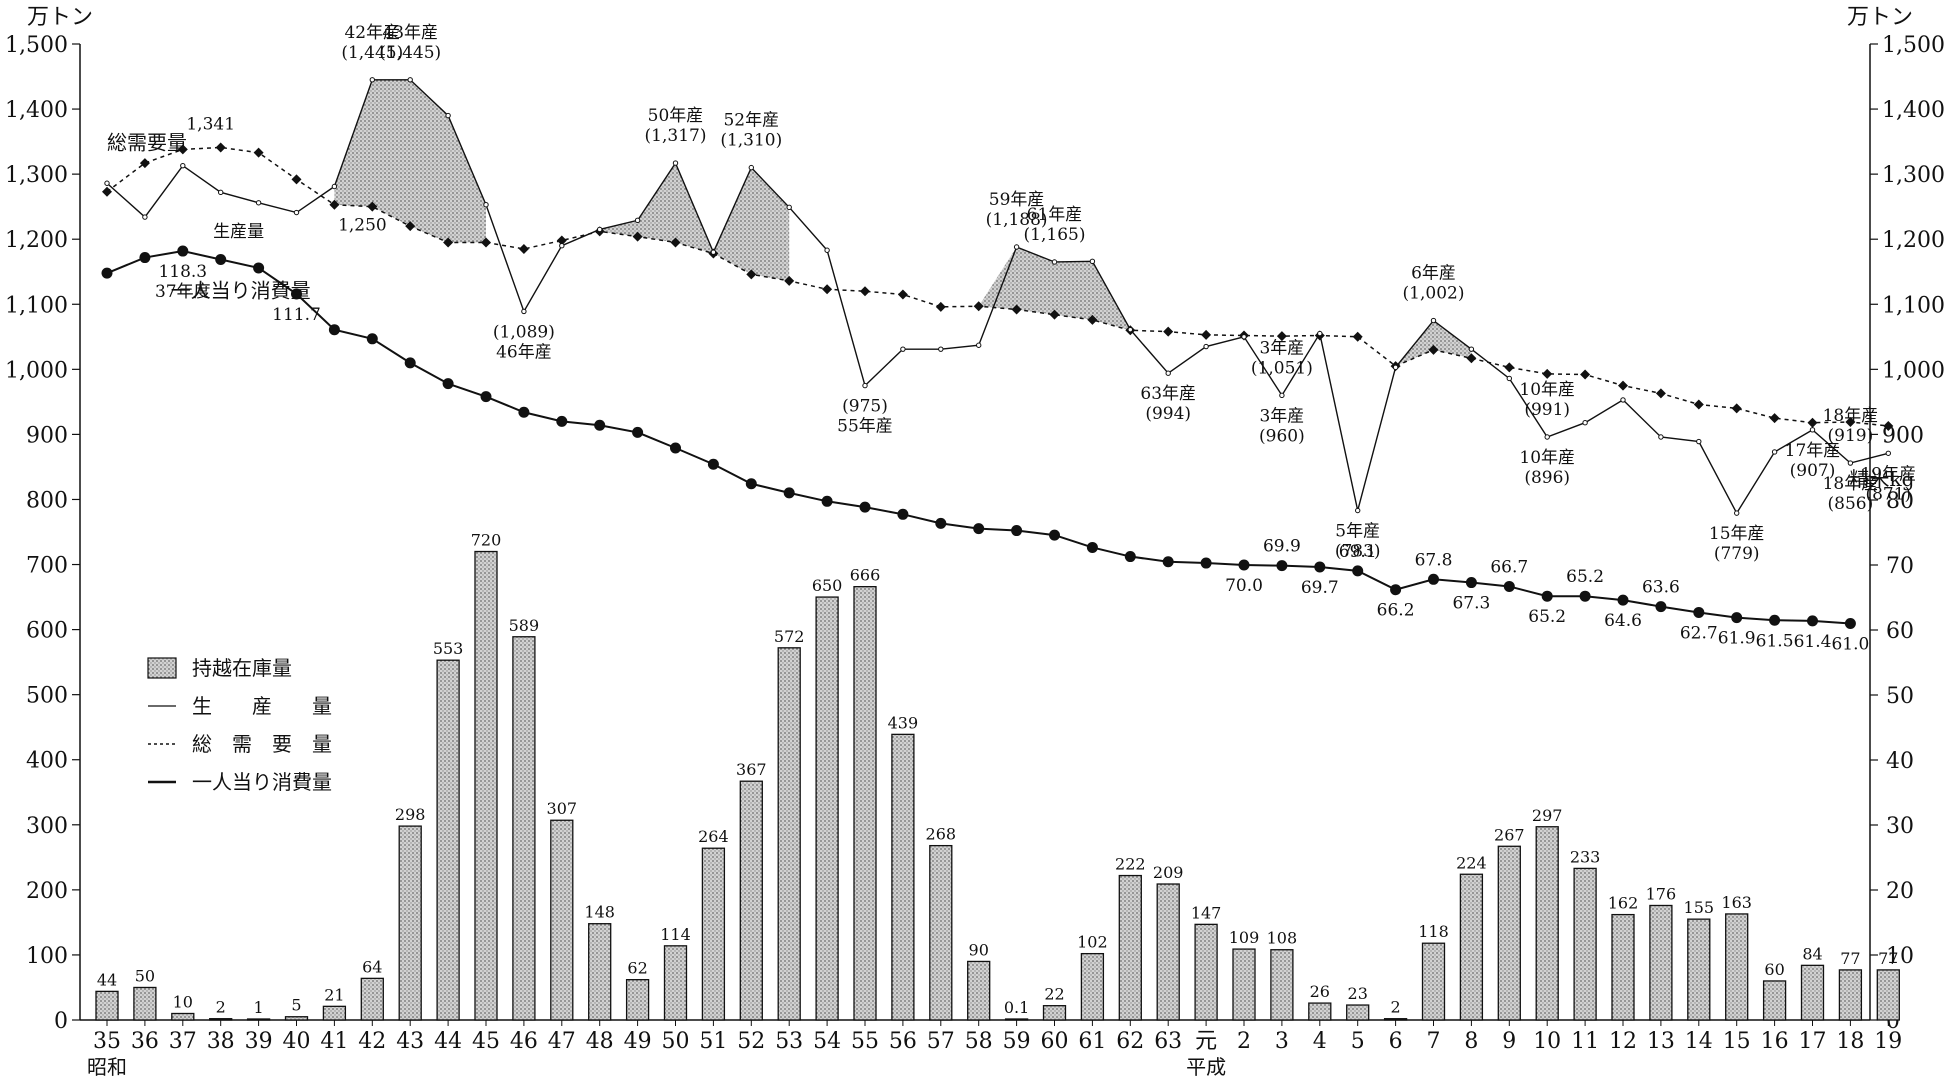 The width and height of the screenshot is (1954, 1081). I want to click on stock-bar-label: 1, so click(259, 1007).